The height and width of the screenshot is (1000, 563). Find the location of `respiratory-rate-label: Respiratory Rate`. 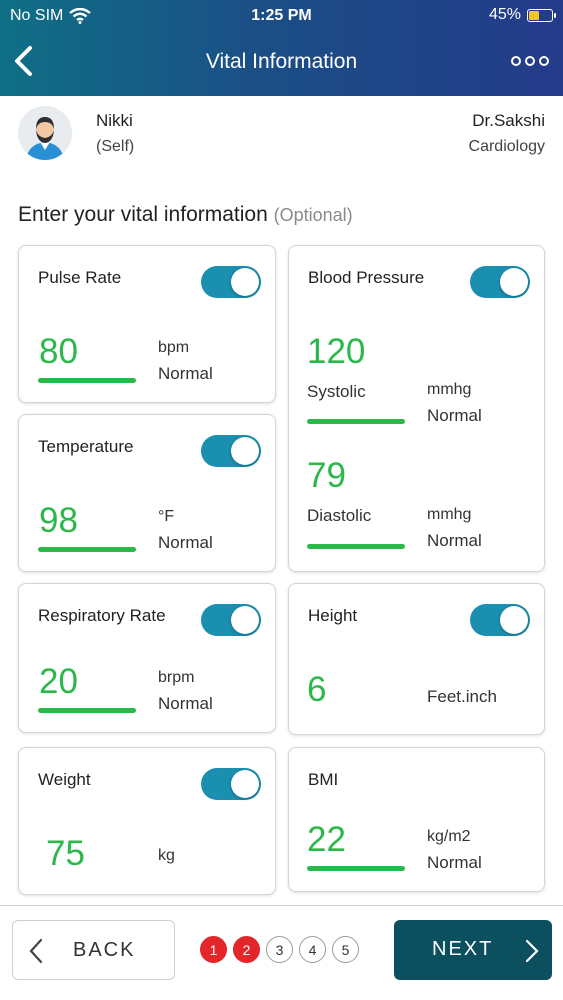

respiratory-rate-label: Respiratory Rate is located at coordinates (102, 615).